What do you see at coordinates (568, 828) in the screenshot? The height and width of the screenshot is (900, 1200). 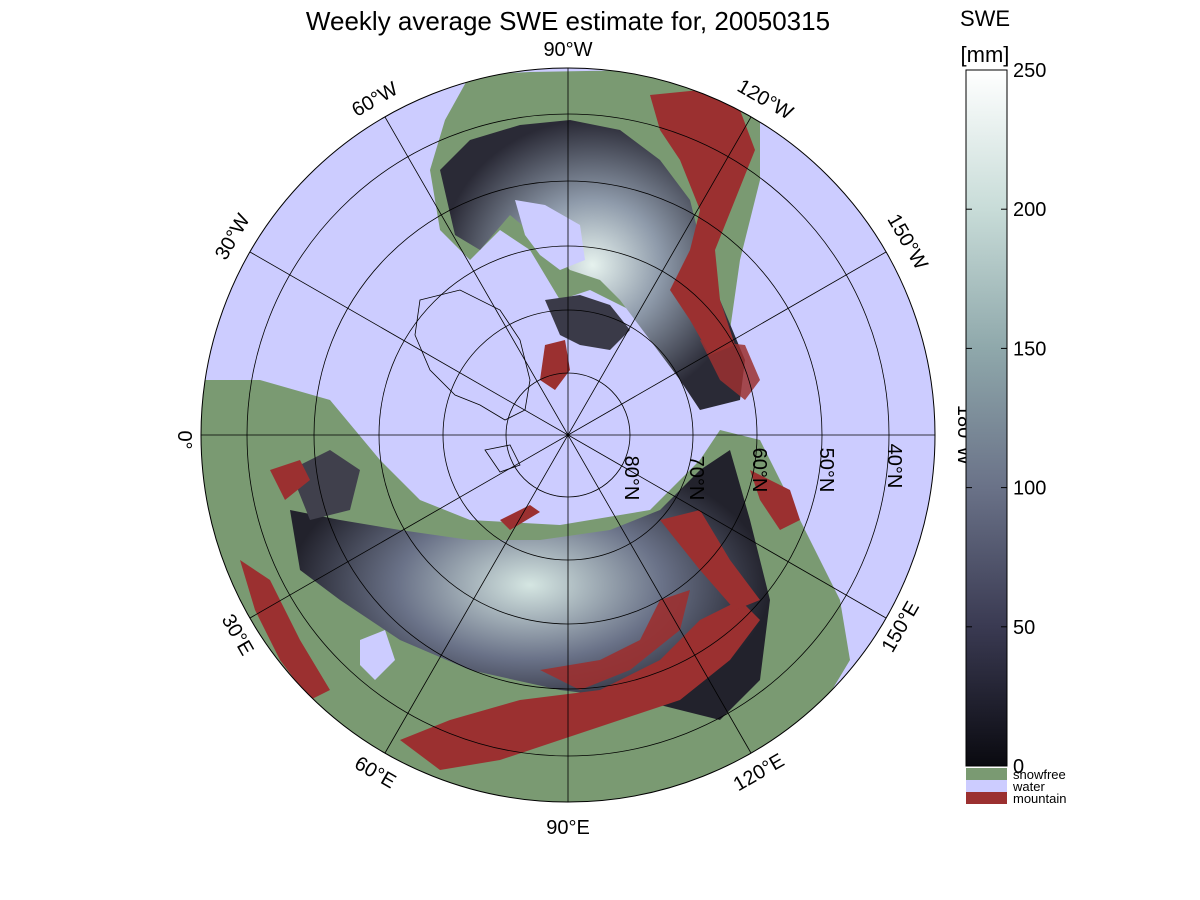 I see `lon-label-90e: 90°E` at bounding box center [568, 828].